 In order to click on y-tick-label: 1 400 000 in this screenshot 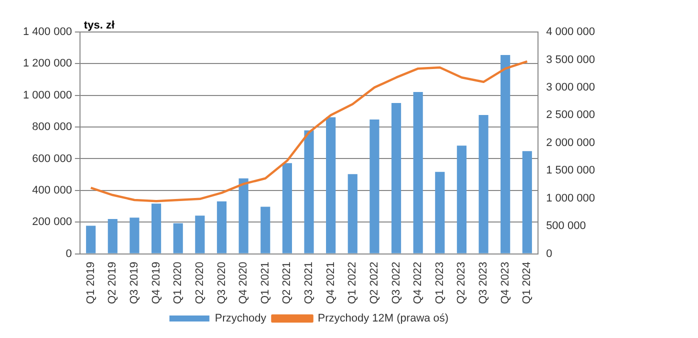, I will do `click(47, 32)`.